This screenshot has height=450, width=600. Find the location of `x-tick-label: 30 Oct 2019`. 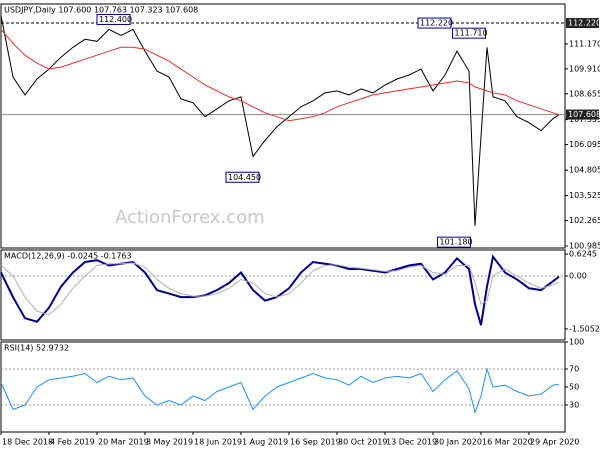

x-tick-label: 30 Oct 2019 is located at coordinates (362, 442).